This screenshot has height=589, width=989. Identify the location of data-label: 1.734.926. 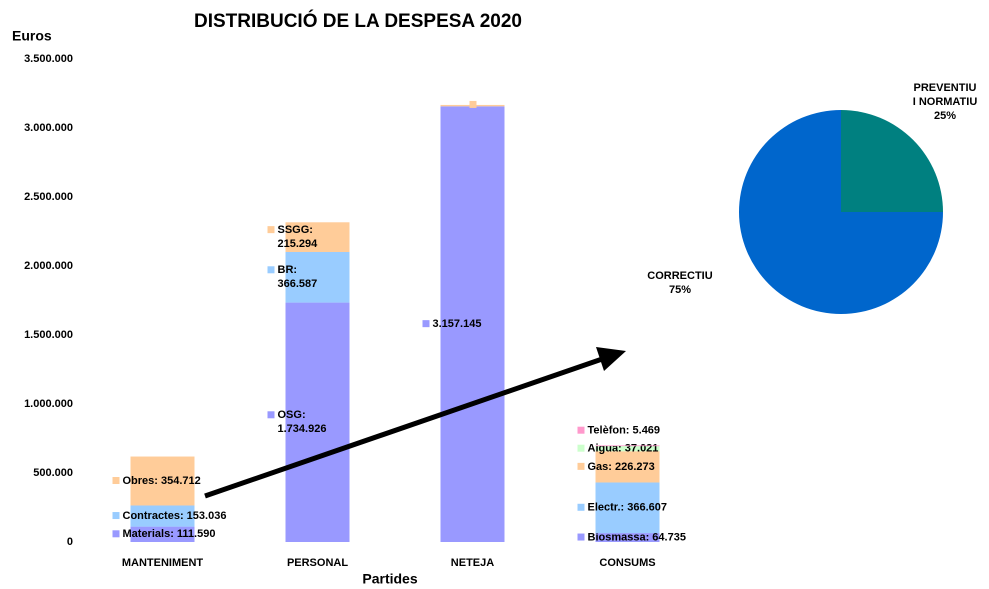
(302, 429).